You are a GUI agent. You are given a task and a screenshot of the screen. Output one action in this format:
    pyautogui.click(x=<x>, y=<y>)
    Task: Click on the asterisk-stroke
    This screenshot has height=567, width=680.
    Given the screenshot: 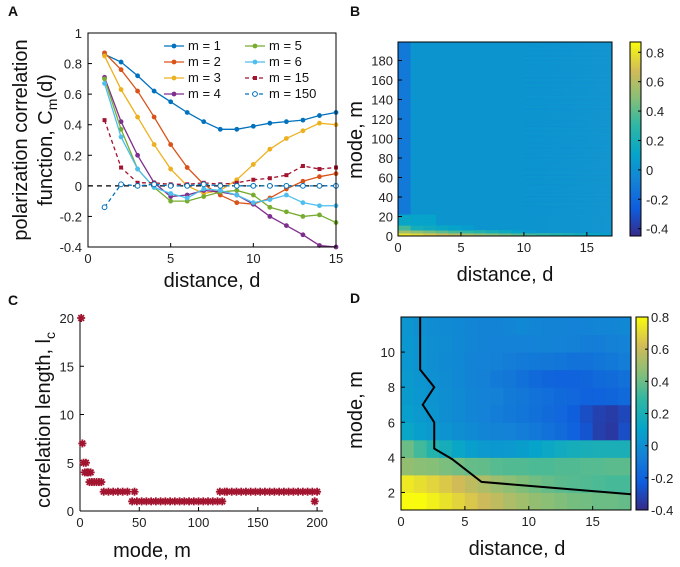 What is the action you would take?
    pyautogui.click(x=127, y=492)
    